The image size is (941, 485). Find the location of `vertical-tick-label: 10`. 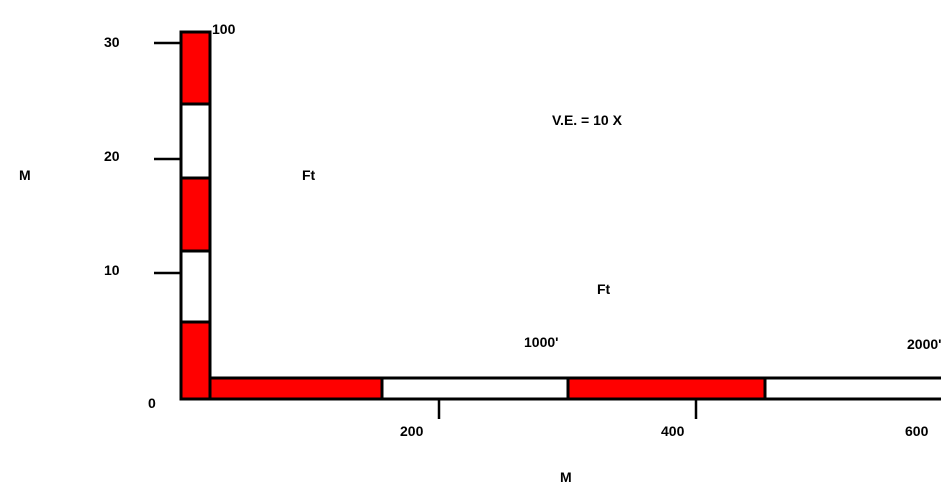

vertical-tick-label: 10 is located at coordinates (112, 270).